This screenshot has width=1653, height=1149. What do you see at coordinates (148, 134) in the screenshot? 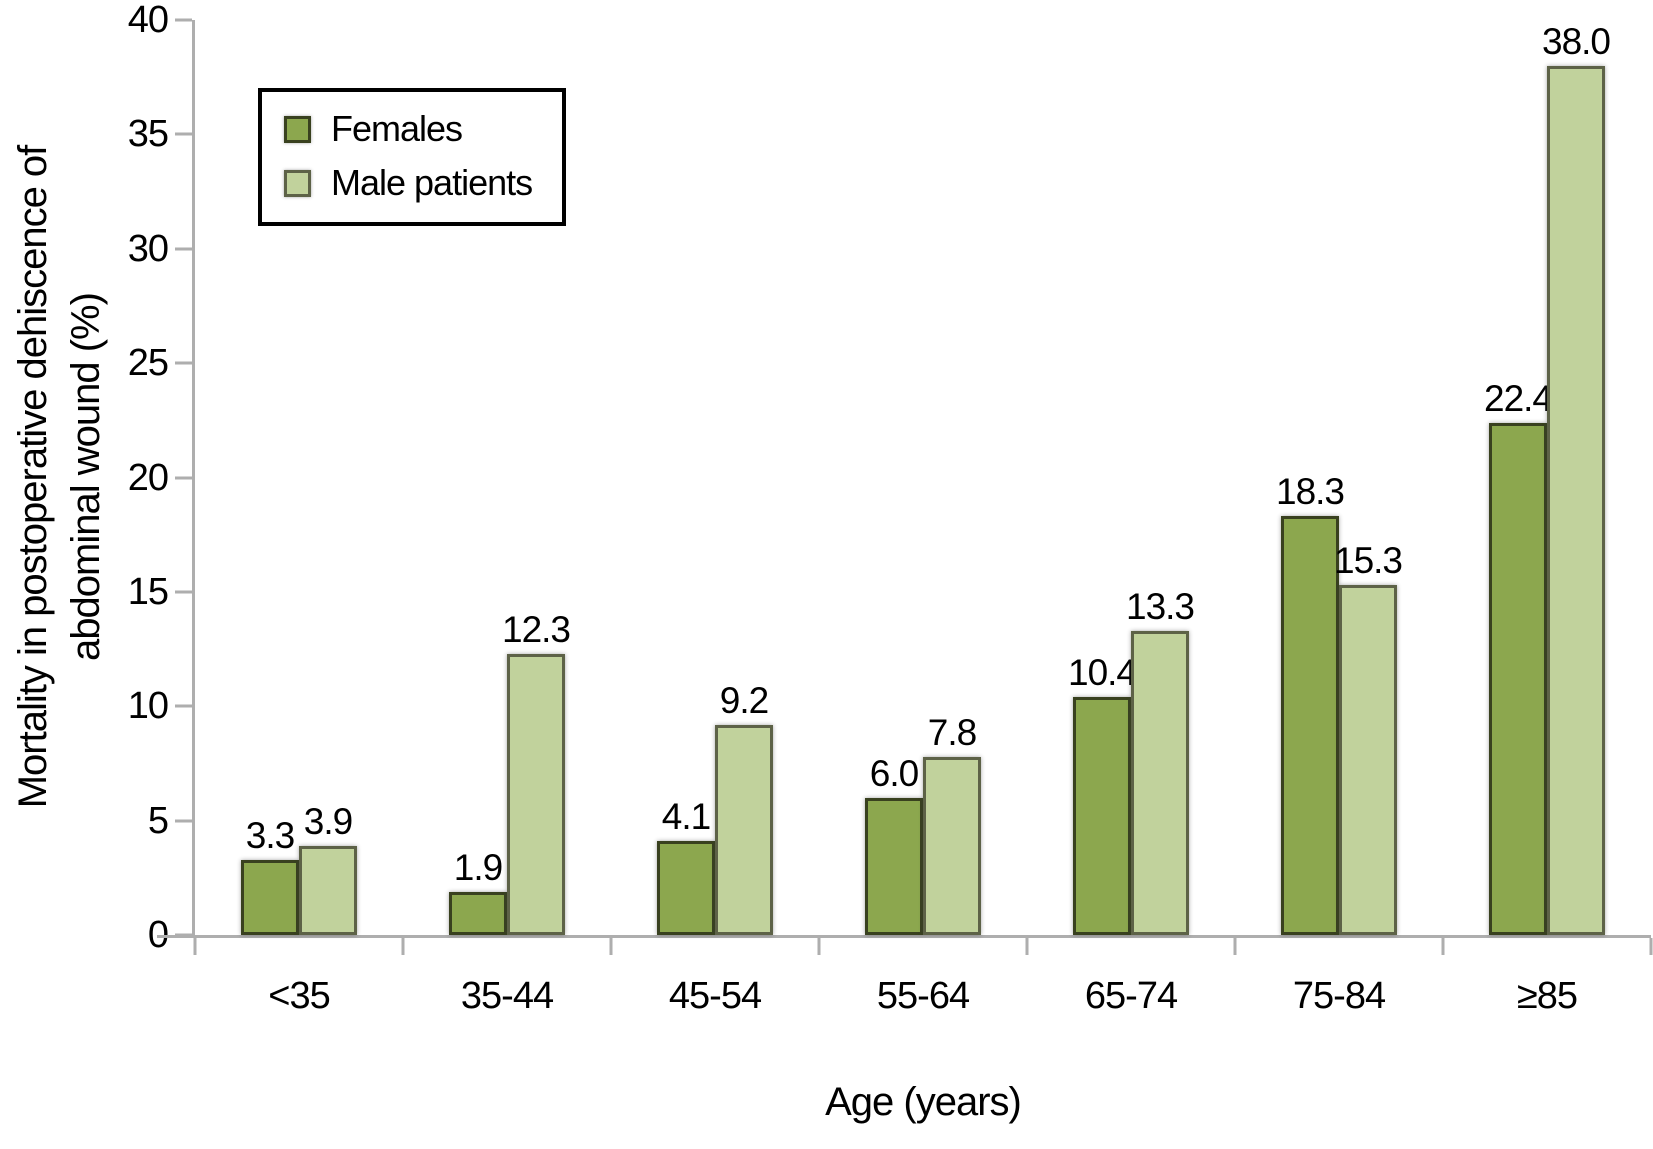
I see `y-tick-label: 35` at bounding box center [148, 134].